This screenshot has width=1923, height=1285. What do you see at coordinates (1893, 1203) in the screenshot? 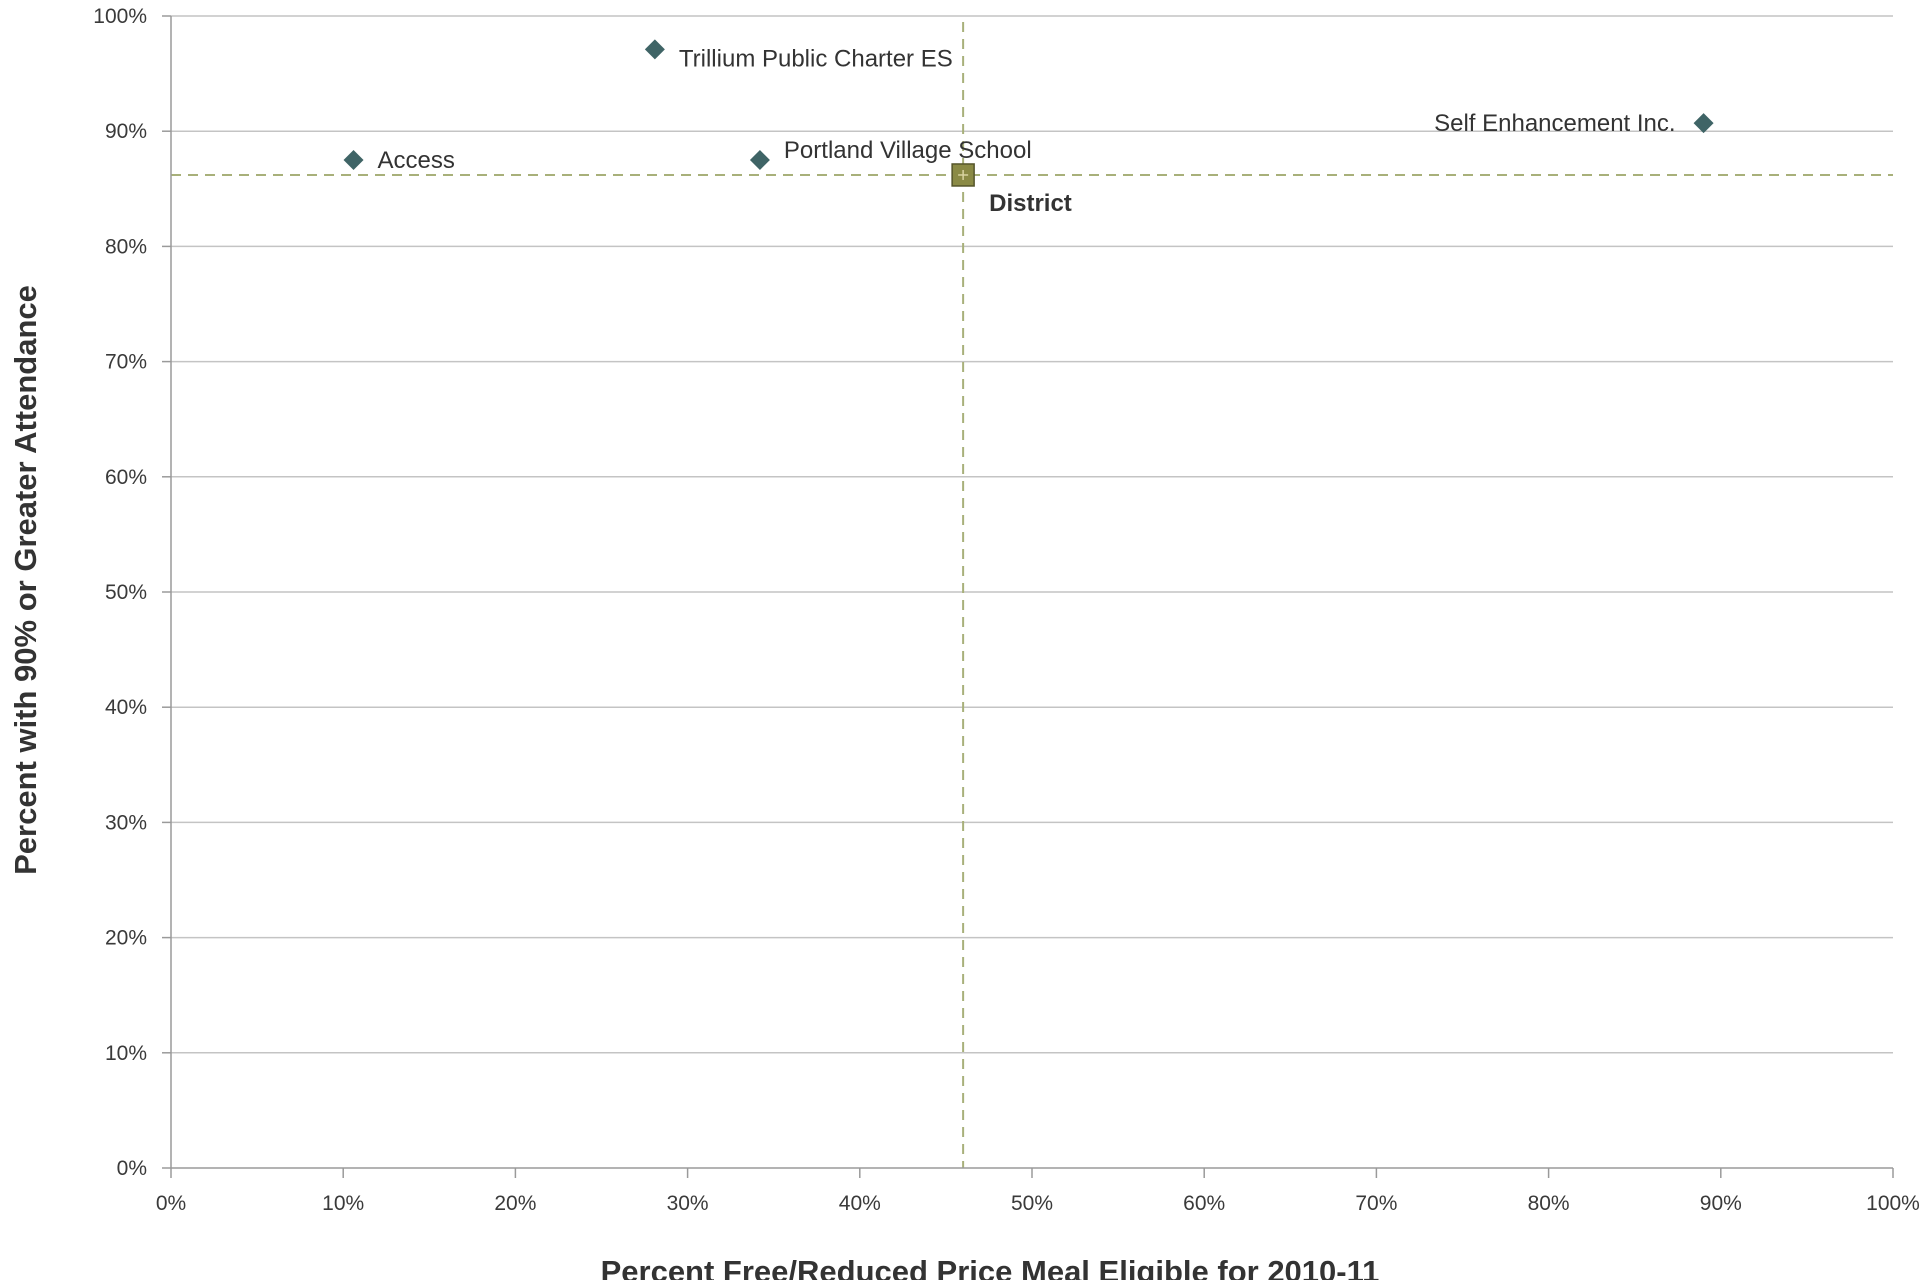
I see `x-tick-label: 100%` at bounding box center [1893, 1203].